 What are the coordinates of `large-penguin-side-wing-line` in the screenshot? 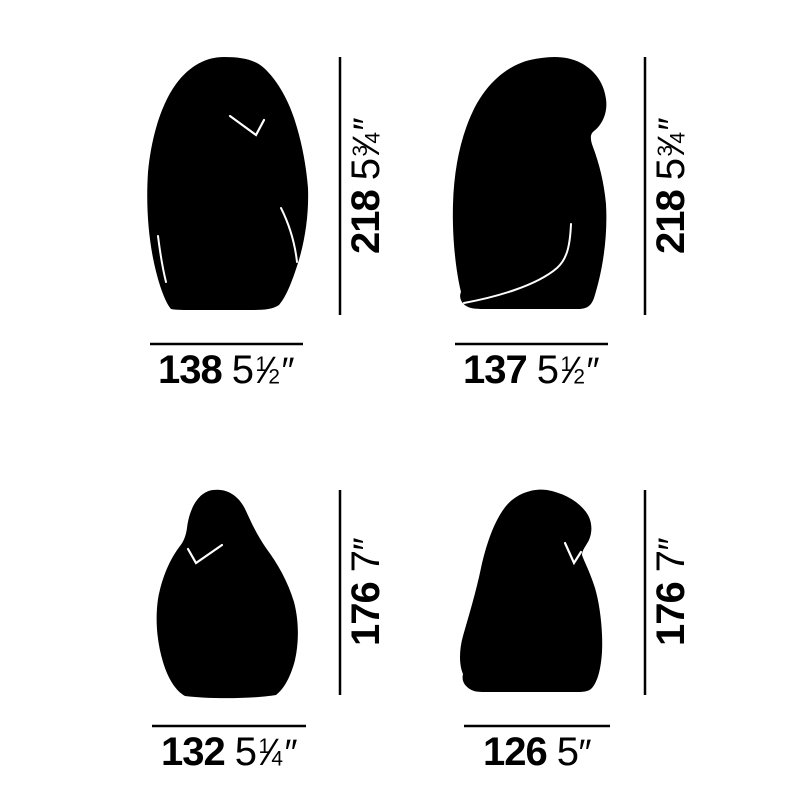 It's located at (517, 263).